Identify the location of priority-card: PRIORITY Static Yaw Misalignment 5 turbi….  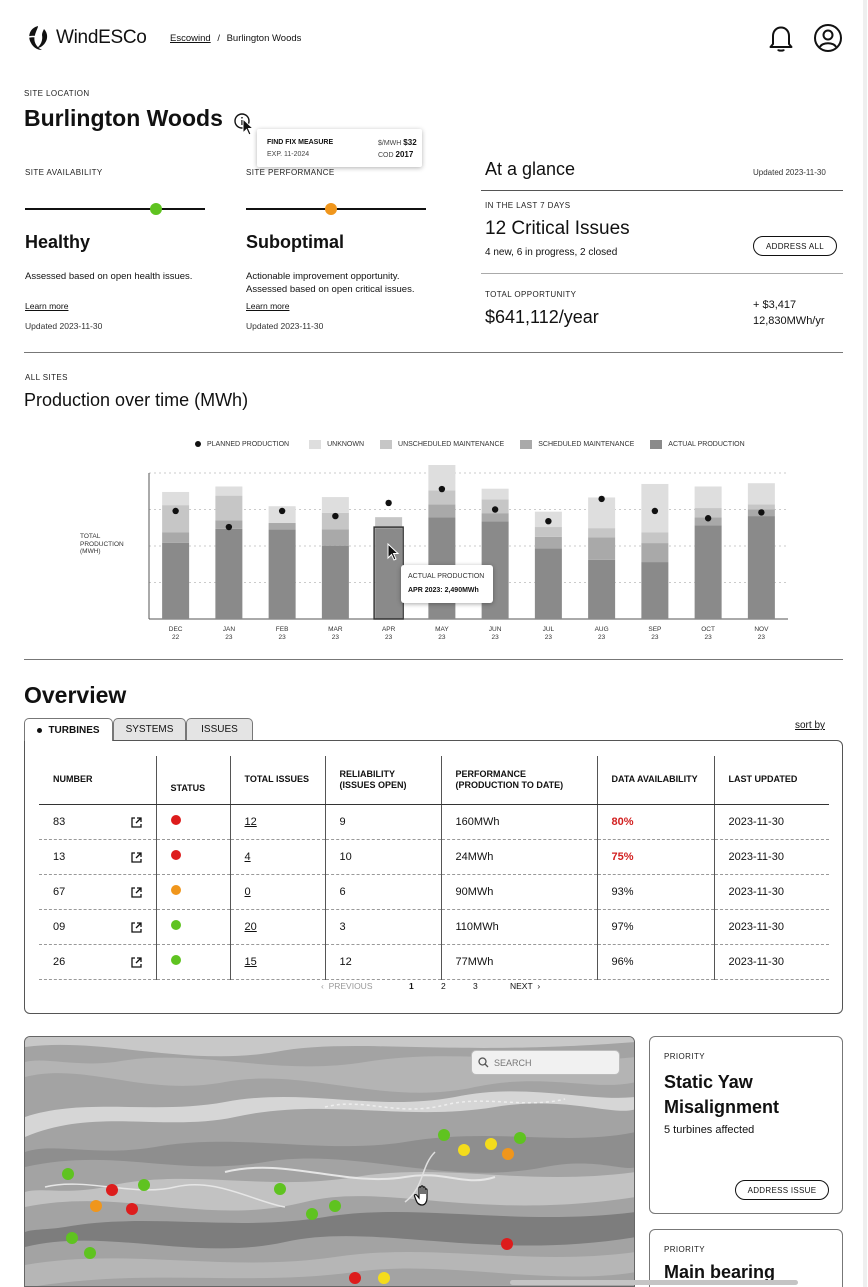
(746, 1125).